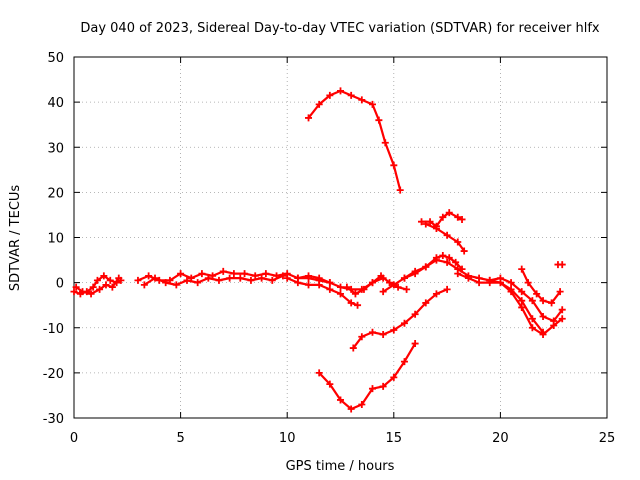  I want to click on y-tick-label: -30, so click(53, 419).